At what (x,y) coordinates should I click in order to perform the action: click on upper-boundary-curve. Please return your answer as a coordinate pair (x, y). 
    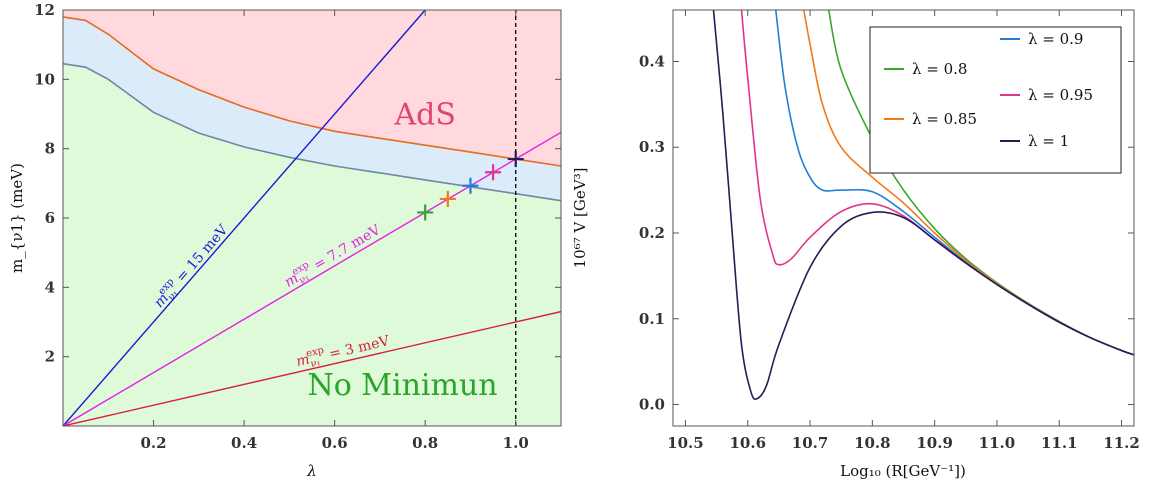
    Looking at the image, I should click on (312, 91).